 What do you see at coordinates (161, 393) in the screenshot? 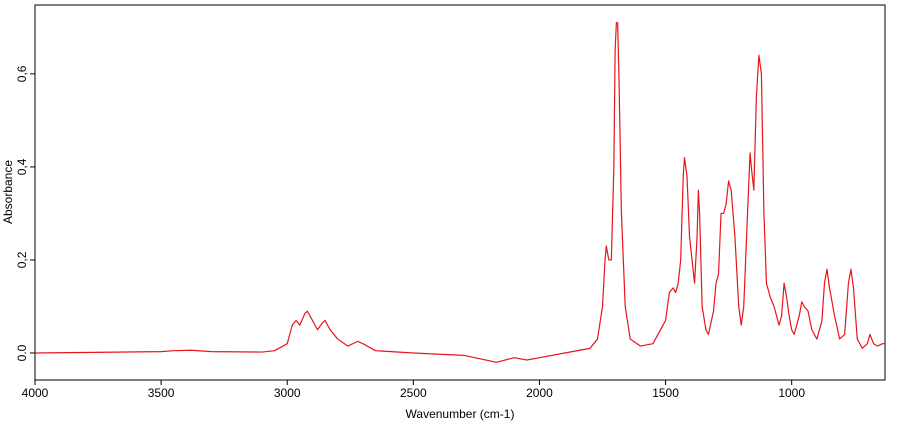
I see `x-tick-label: 3500` at bounding box center [161, 393].